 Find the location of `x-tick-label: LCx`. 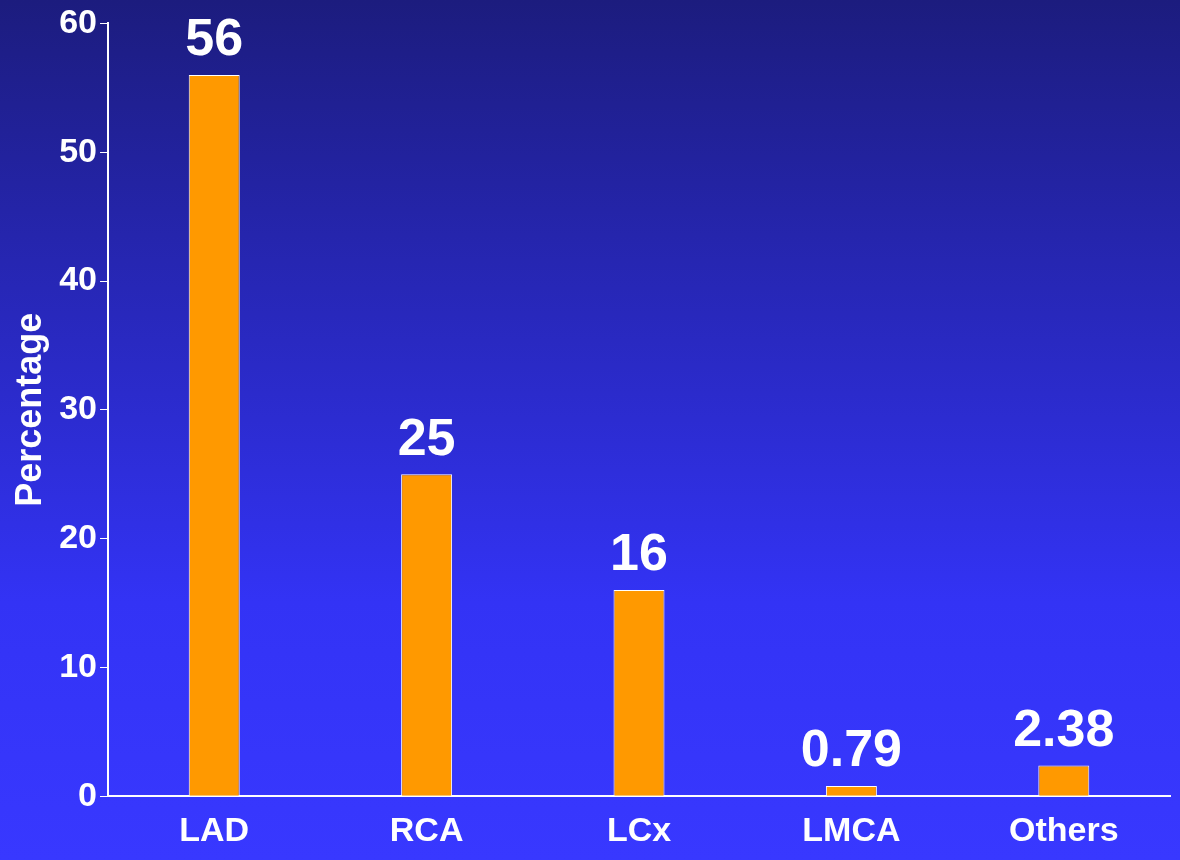

x-tick-label: LCx is located at coordinates (639, 828).